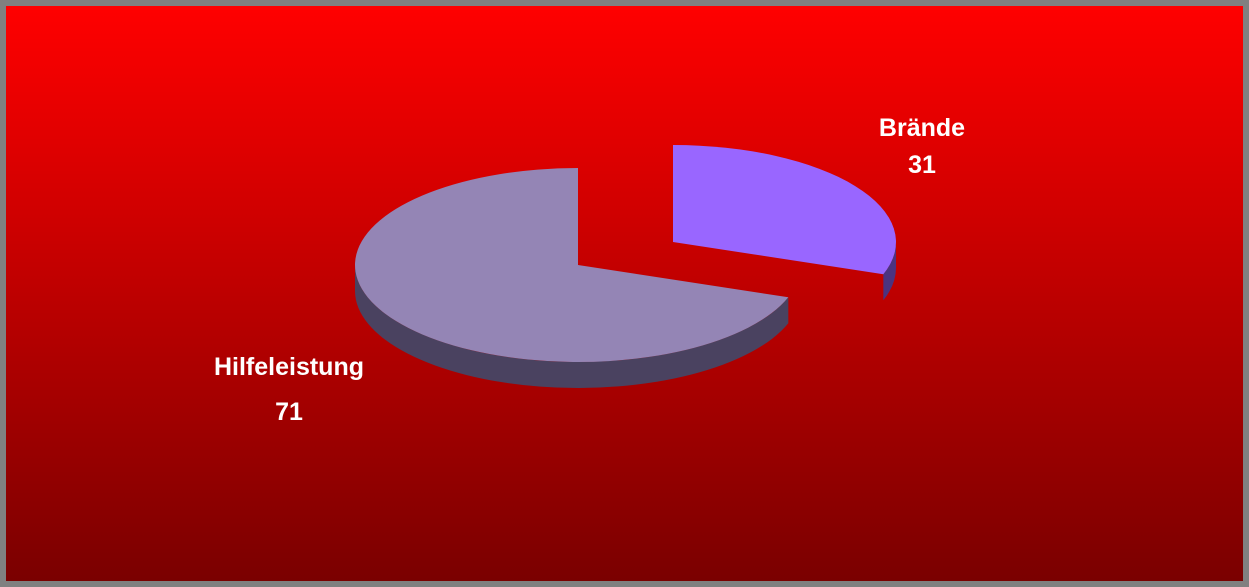 The height and width of the screenshot is (587, 1249). Describe the element at coordinates (889, 271) in the screenshot. I see `slice-side-braende` at that location.